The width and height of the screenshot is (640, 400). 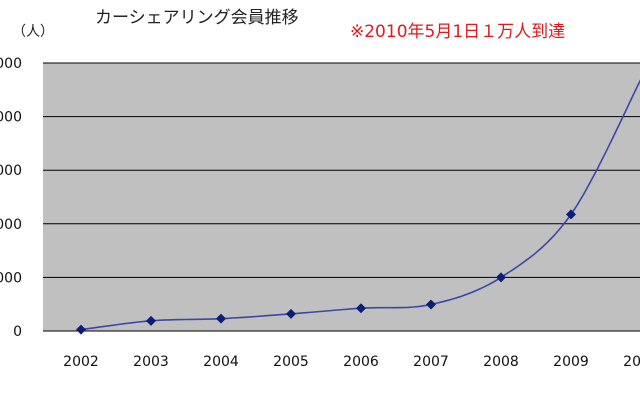 I want to click on x-axis-tick-labels: 2002 2003 2004 2005 2006 2007 2008 2009 2010, so click(x=351, y=362).